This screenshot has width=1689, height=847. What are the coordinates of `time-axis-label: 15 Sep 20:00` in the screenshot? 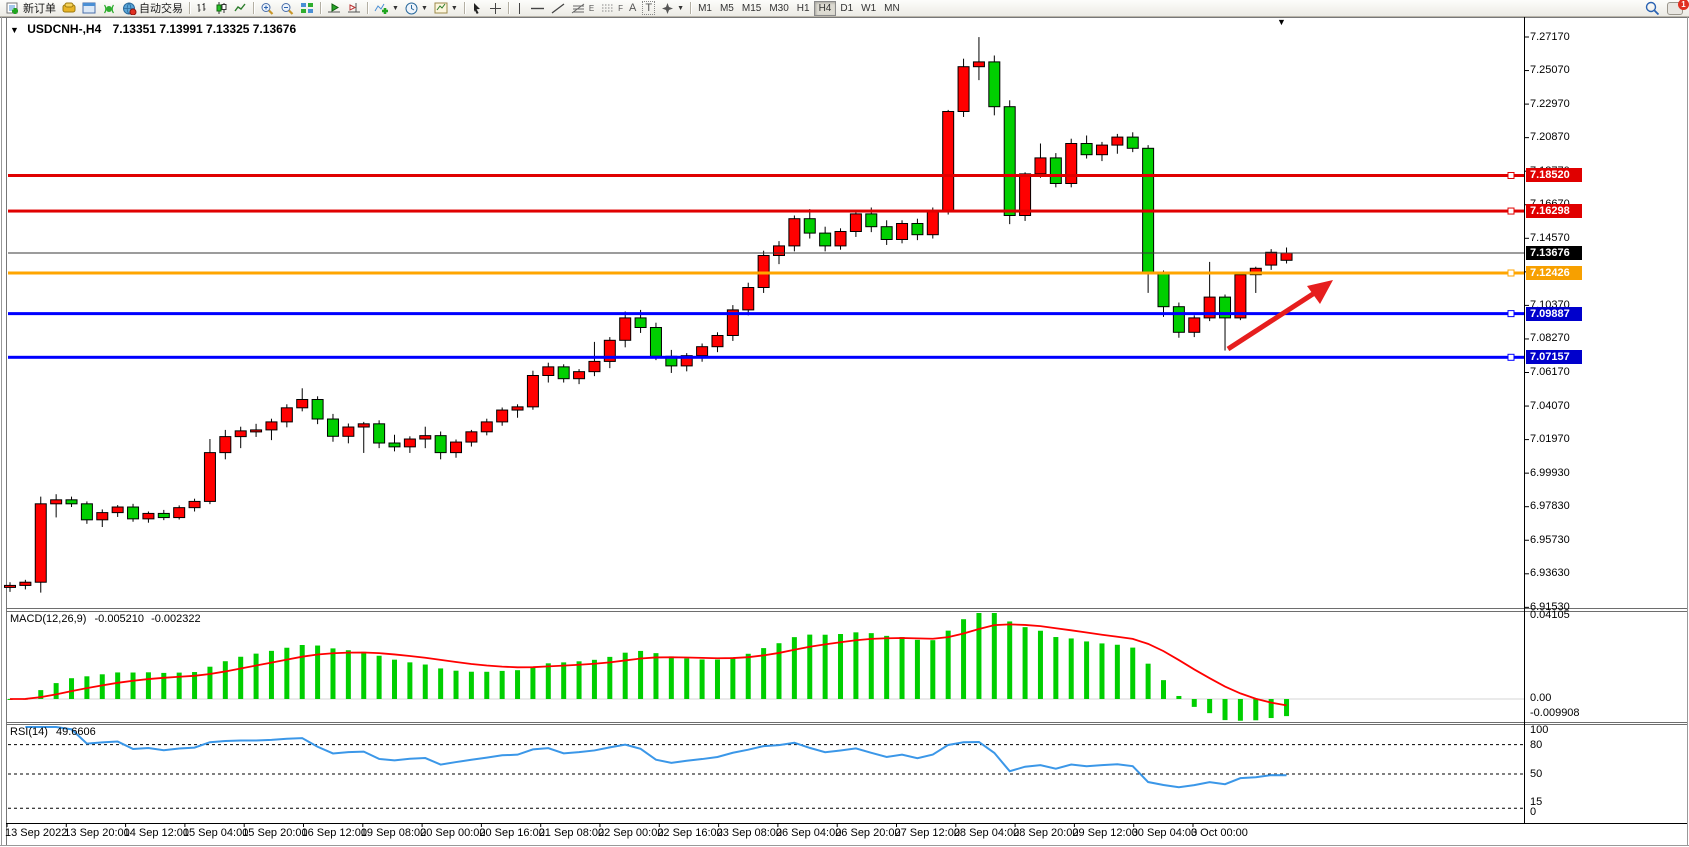 It's located at (275, 833).